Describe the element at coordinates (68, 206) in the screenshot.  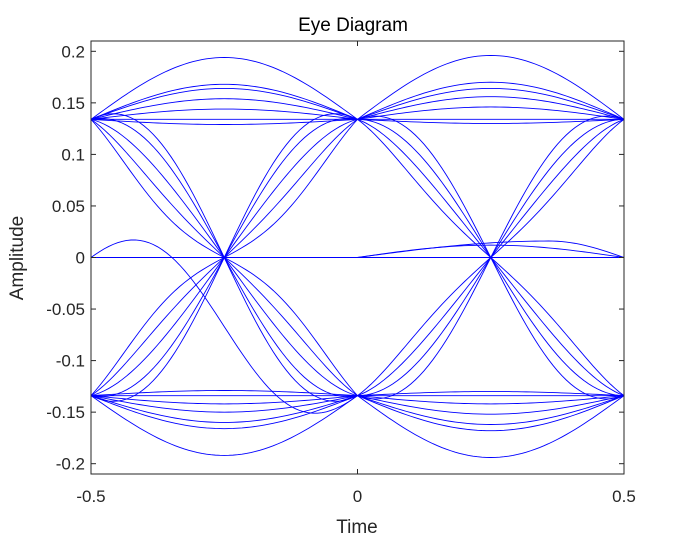
I see `y-tick-label: 0.05` at that location.